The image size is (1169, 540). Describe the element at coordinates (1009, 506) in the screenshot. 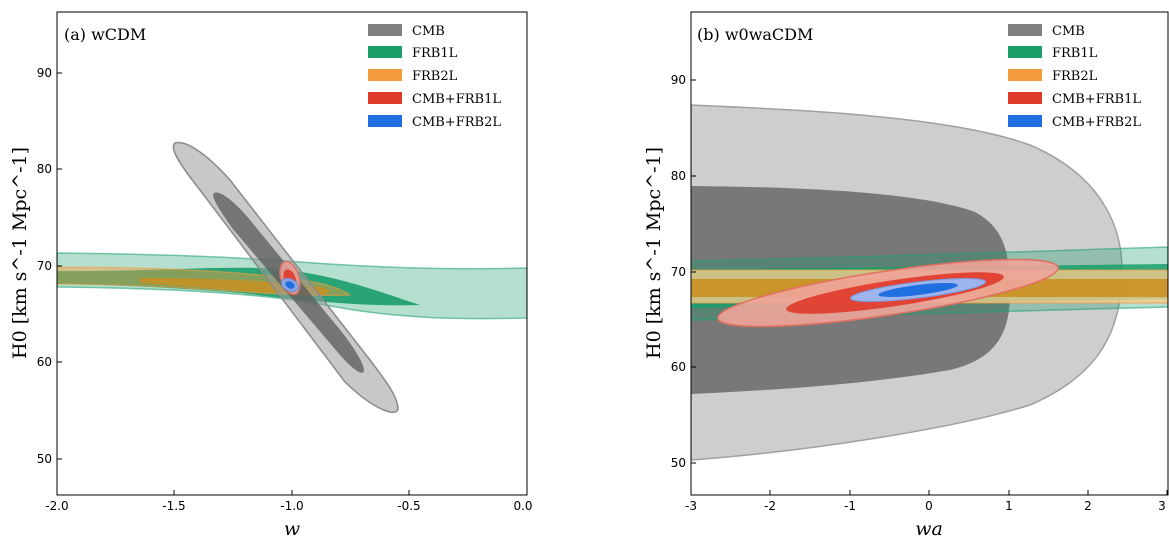

I see `x-tick-label: 1` at that location.